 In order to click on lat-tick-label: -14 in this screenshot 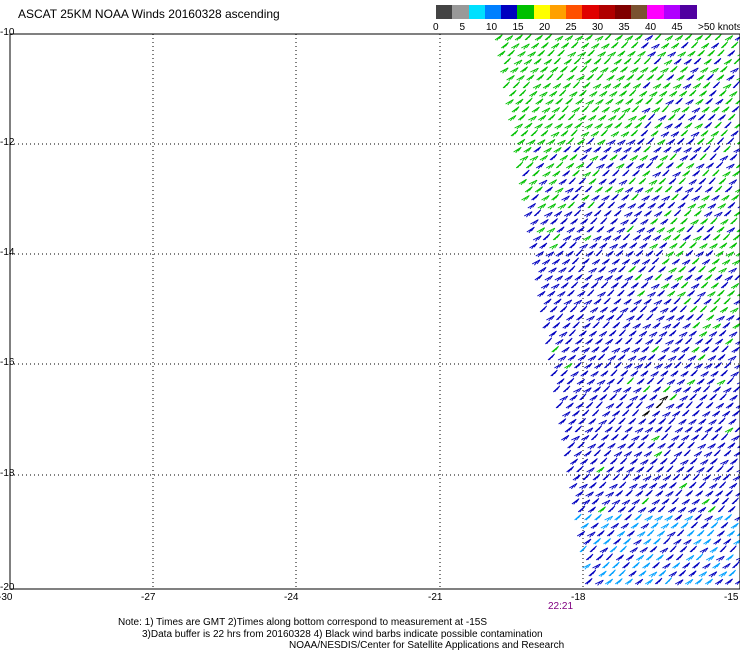, I will do `click(7, 252)`.